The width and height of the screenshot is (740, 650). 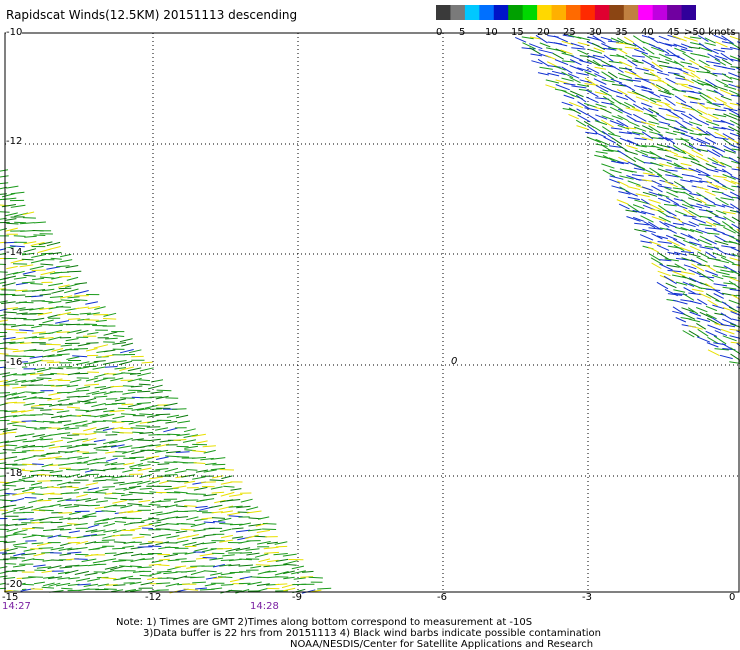 What do you see at coordinates (14, 32) in the screenshot?
I see `lat-label: -10` at bounding box center [14, 32].